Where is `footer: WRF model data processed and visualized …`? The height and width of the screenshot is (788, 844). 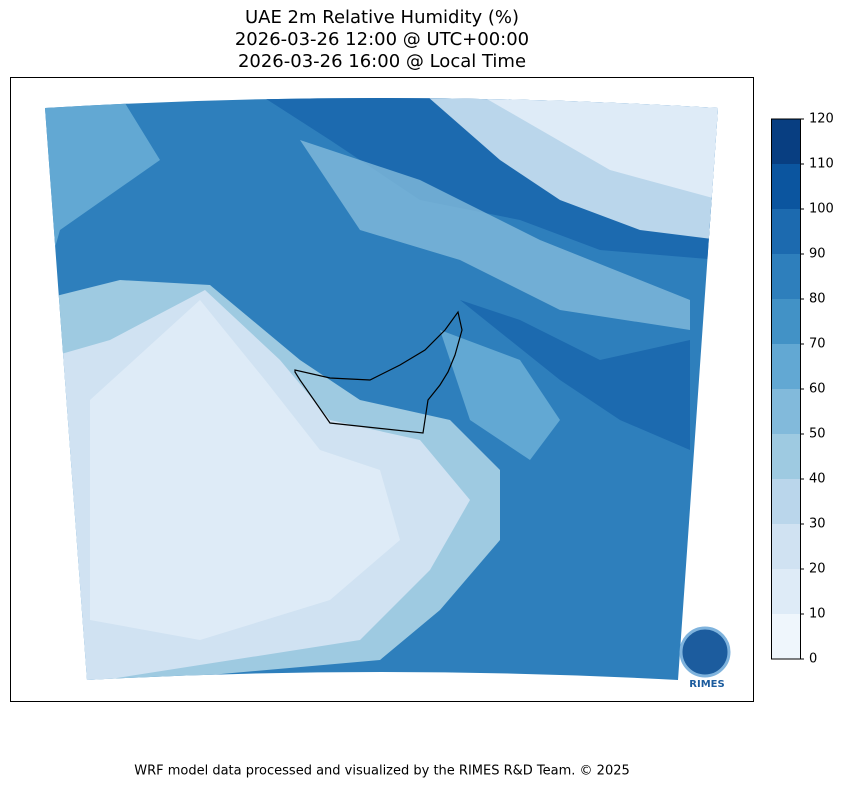
footer: WRF model data processed and visualized … is located at coordinates (382, 771).